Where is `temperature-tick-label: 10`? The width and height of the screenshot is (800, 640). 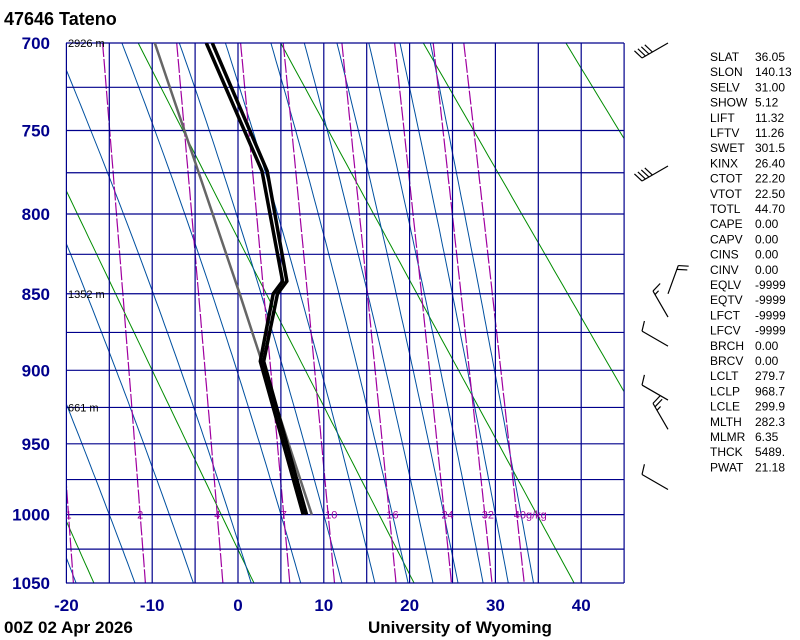 temperature-tick-label: 10 is located at coordinates (323, 605).